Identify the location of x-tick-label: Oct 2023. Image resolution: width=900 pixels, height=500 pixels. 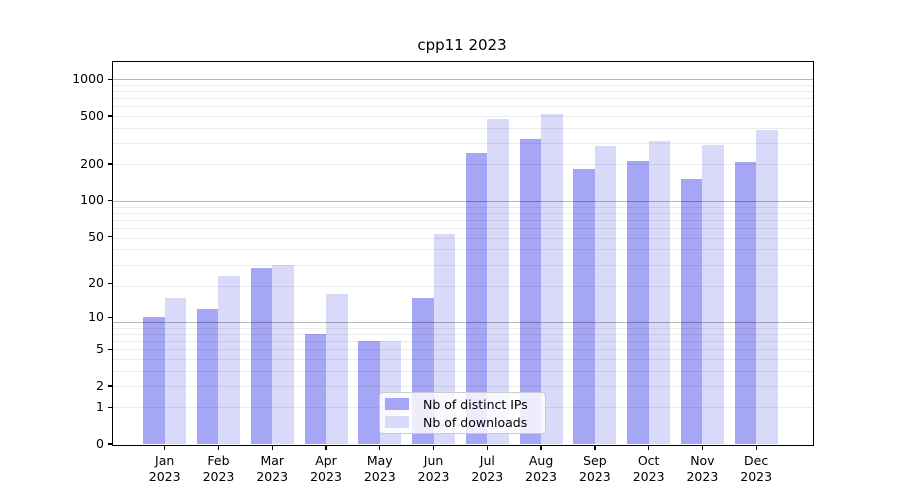
(648, 468).